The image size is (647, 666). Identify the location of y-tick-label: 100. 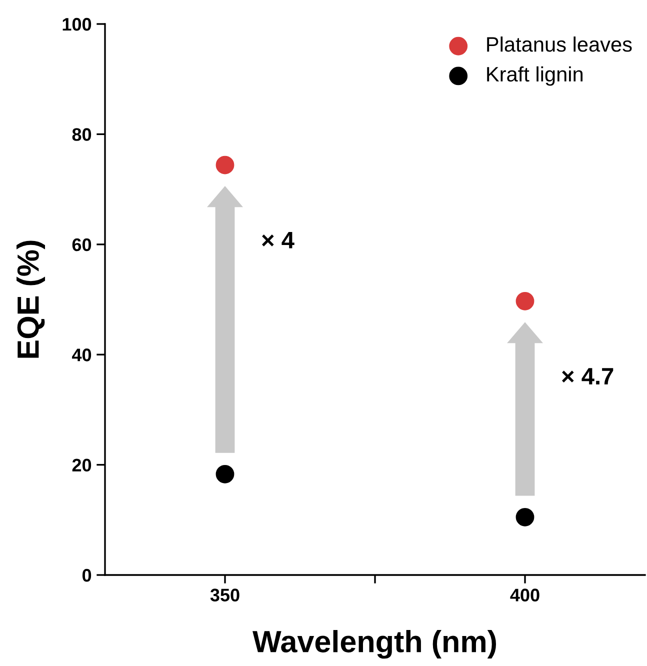
(77, 24).